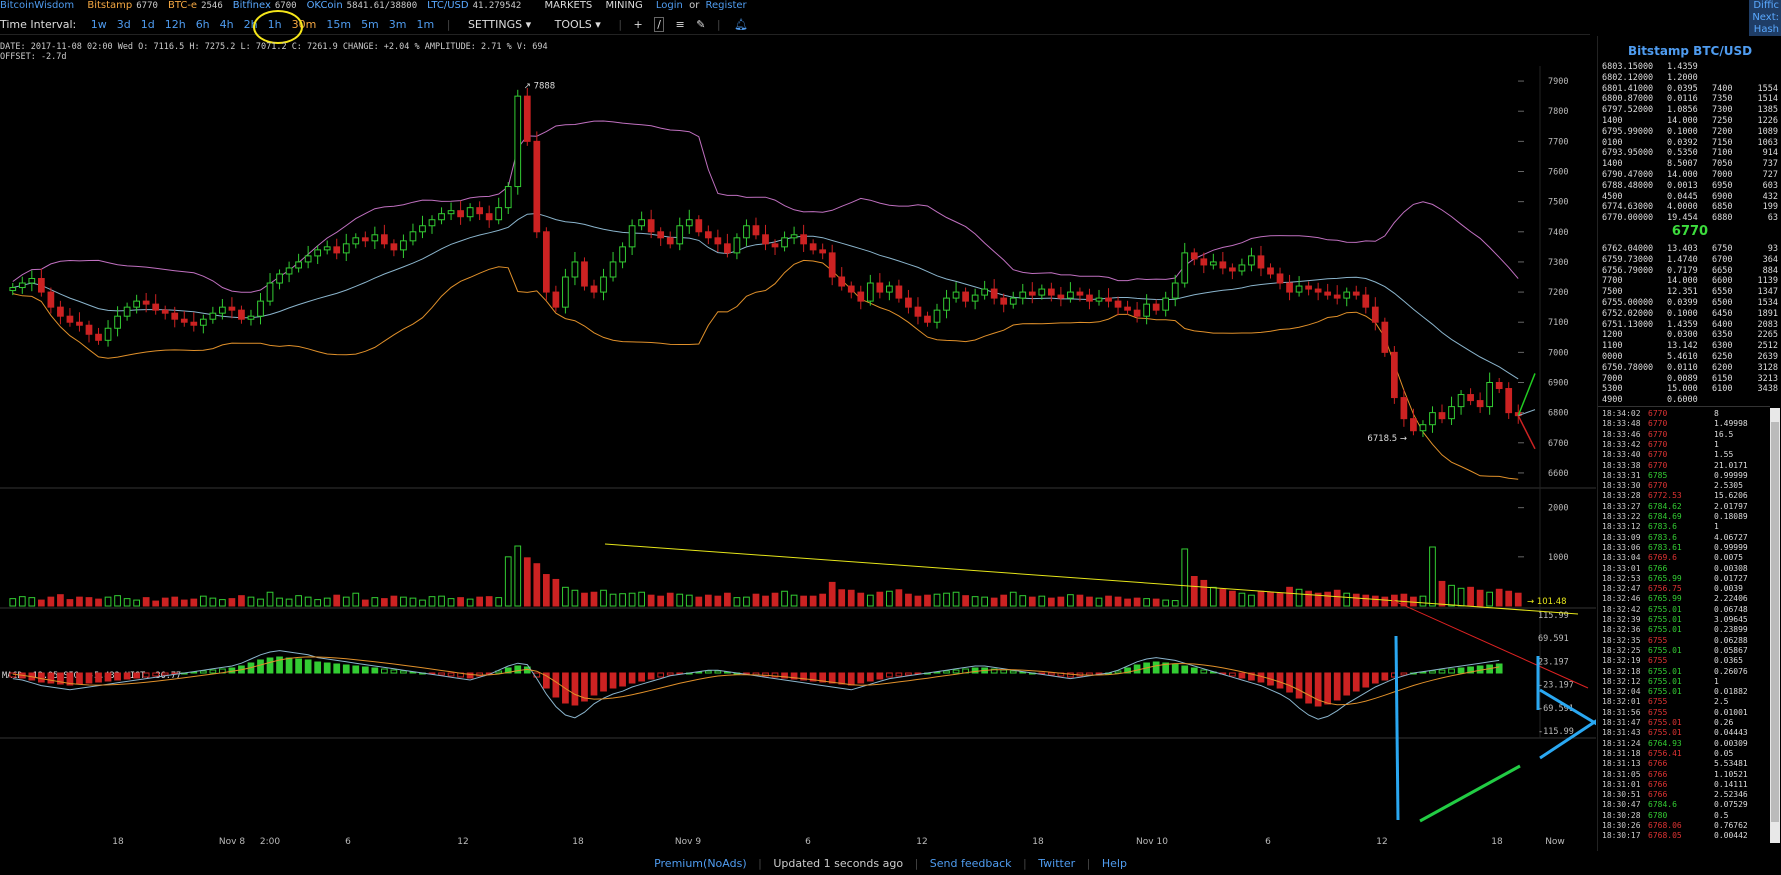 The width and height of the screenshot is (1781, 875). What do you see at coordinates (1621, 825) in the screenshot?
I see `trade-time: 18:30:26` at bounding box center [1621, 825].